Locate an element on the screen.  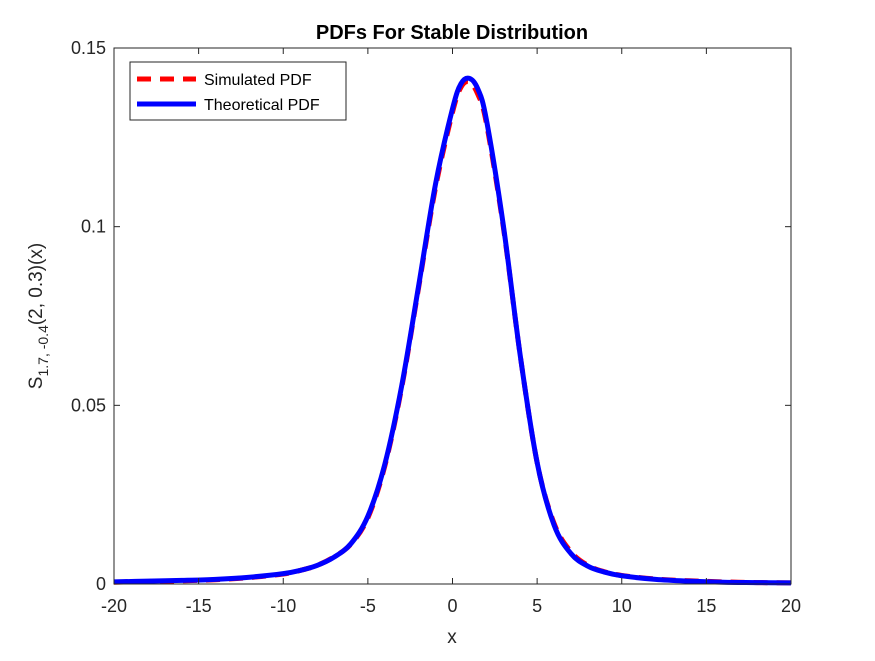
legend-label-simulated: Simulated PDF is located at coordinates (258, 80).